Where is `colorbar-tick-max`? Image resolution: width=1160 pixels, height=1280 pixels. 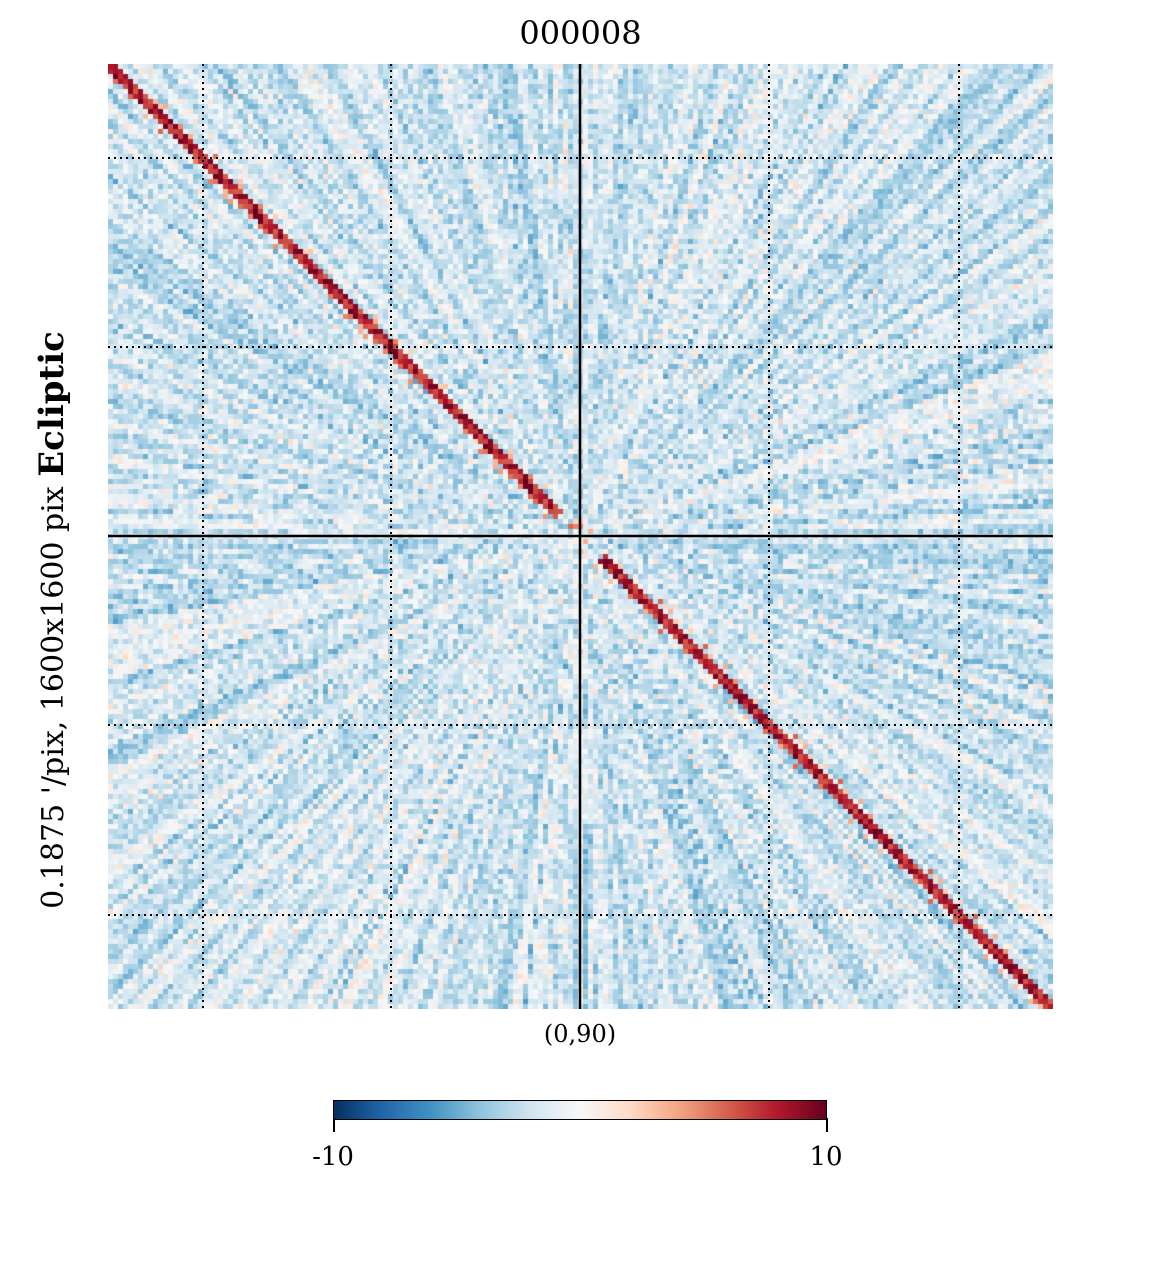
colorbar-tick-max is located at coordinates (827, 1125).